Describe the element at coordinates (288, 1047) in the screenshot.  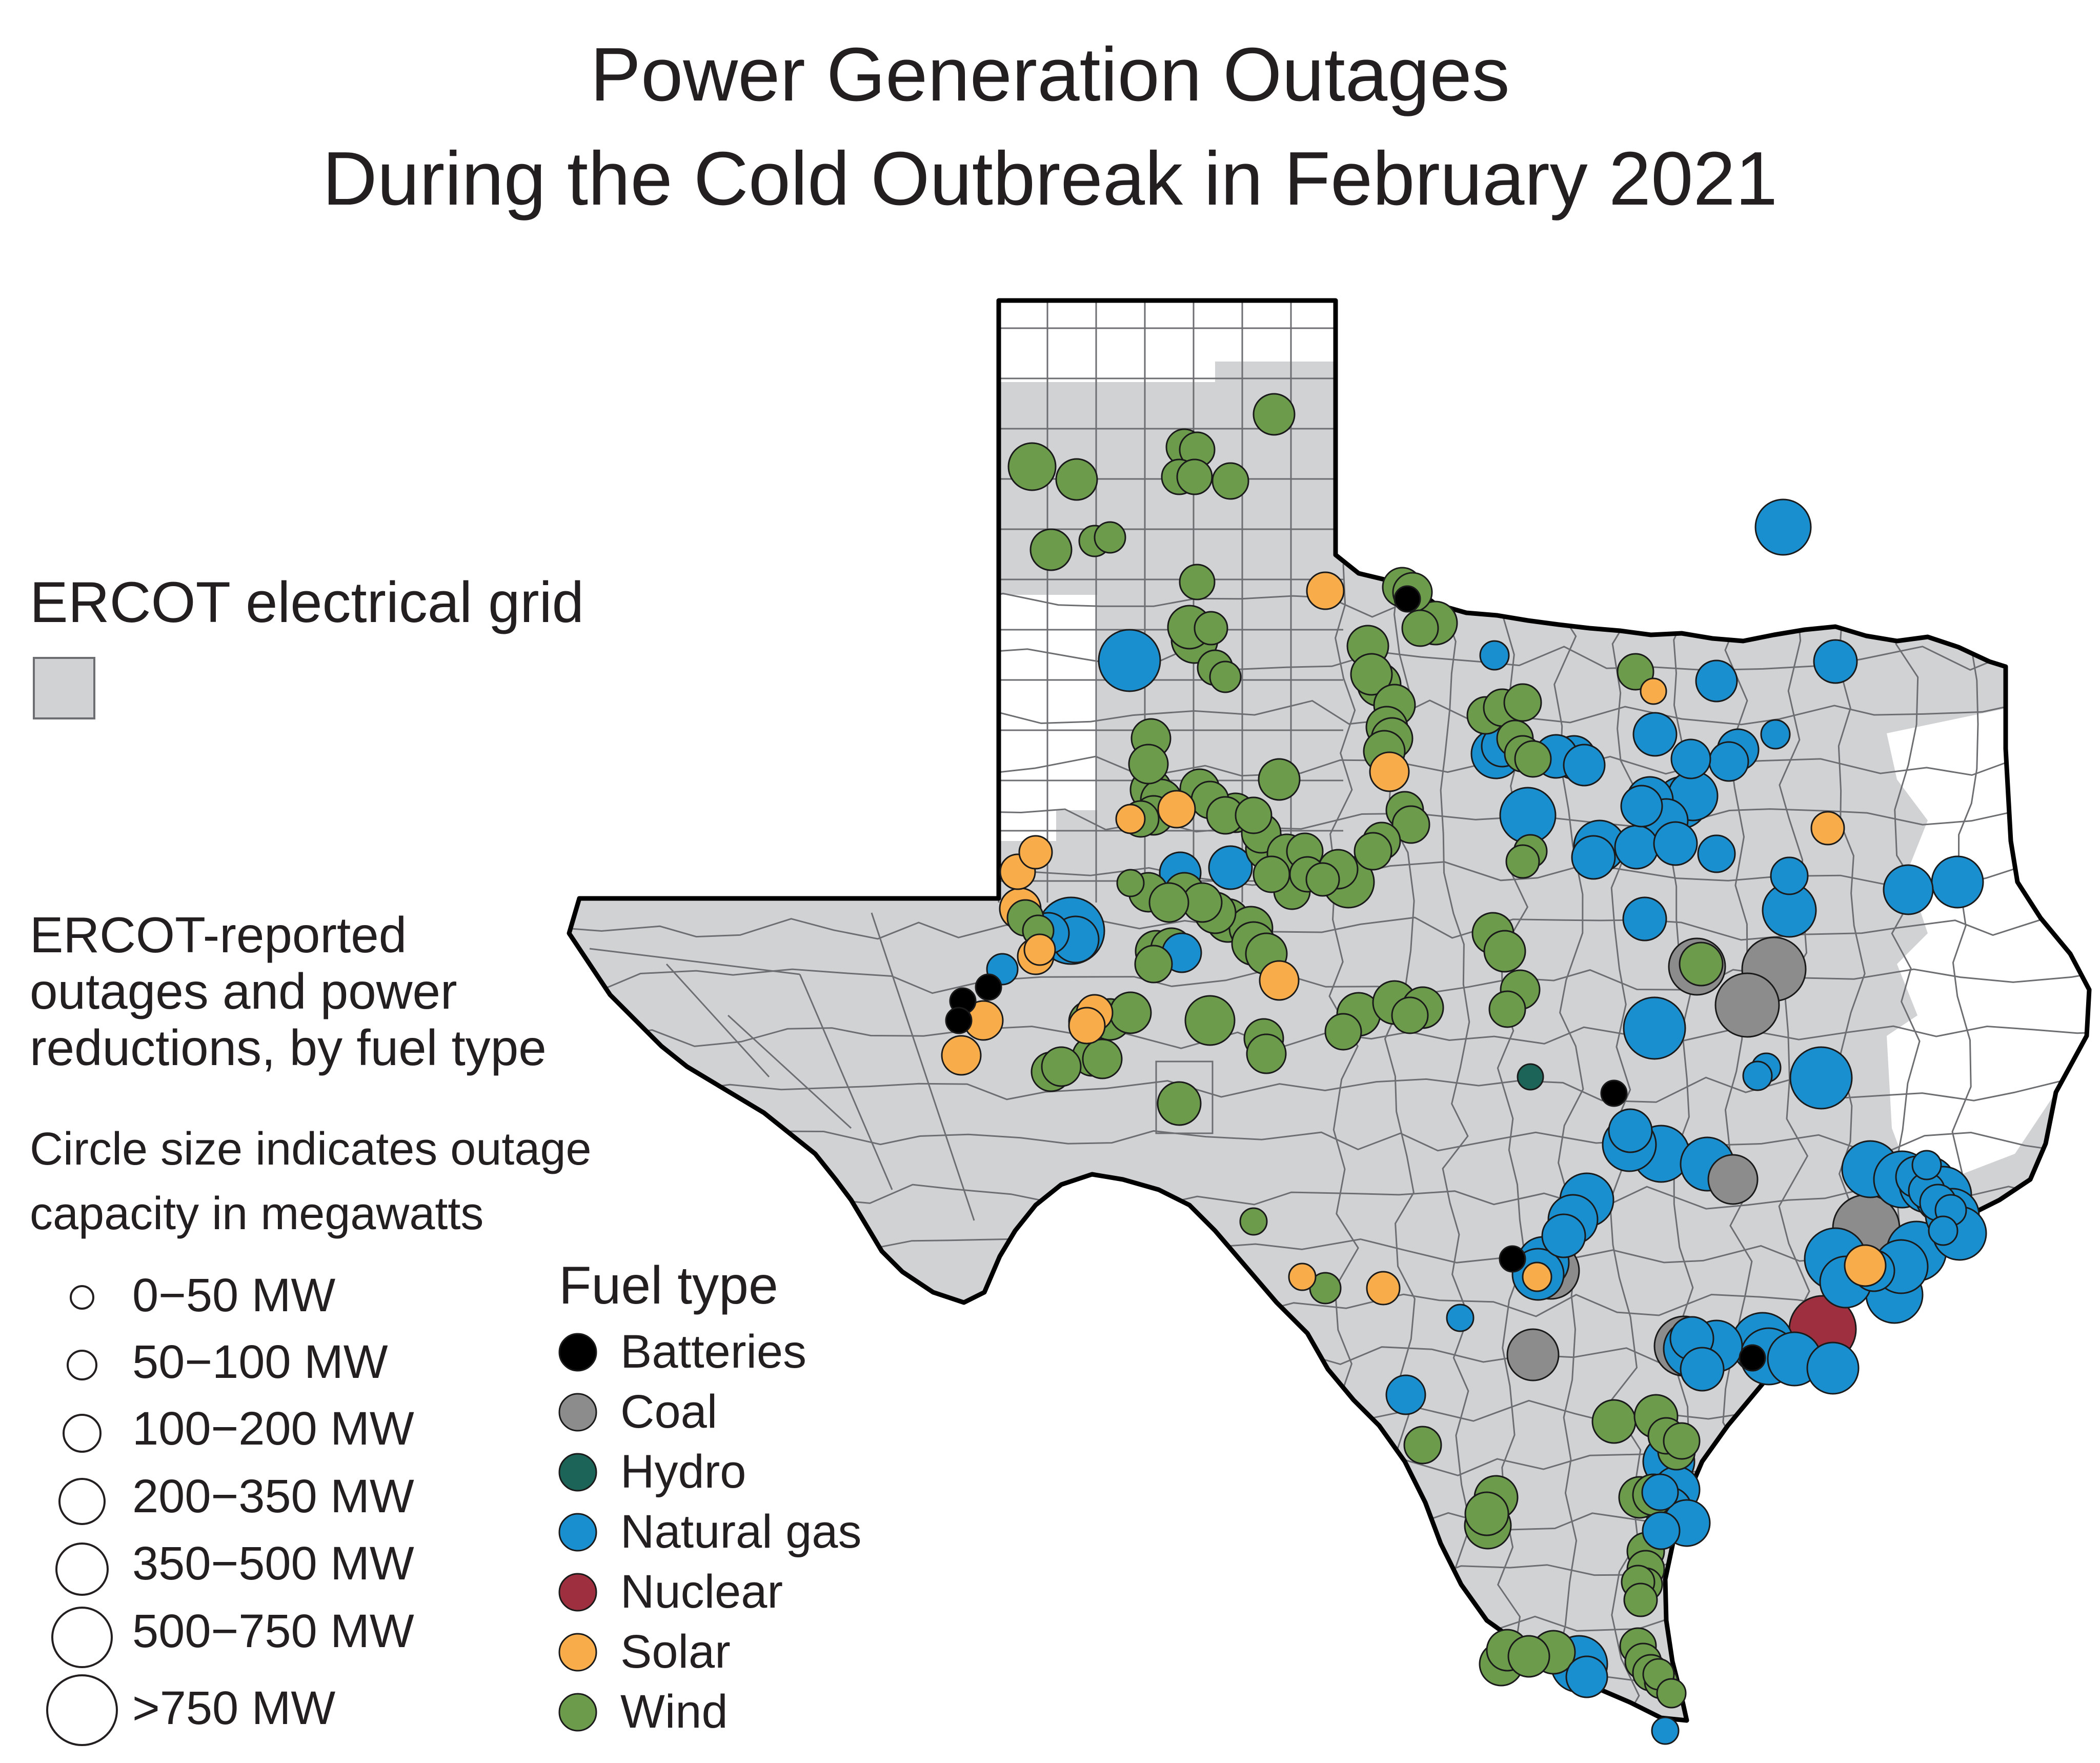
I see `outage-heading-line-3: reductions, by fuel type` at that location.